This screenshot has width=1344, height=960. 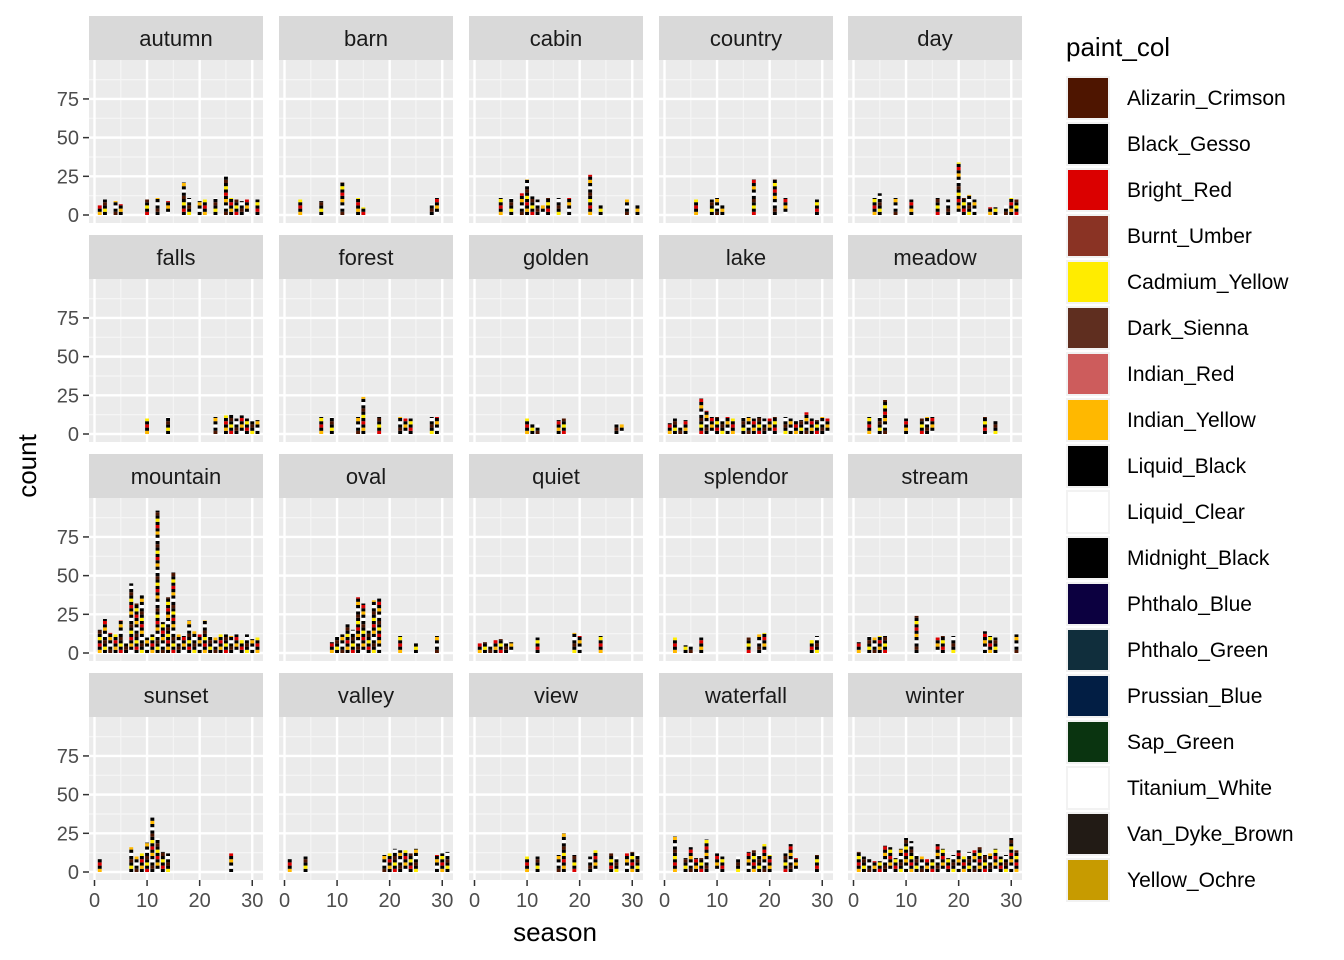 What do you see at coordinates (1164, 696) in the screenshot?
I see `legend-item: Prussian_Blue` at bounding box center [1164, 696].